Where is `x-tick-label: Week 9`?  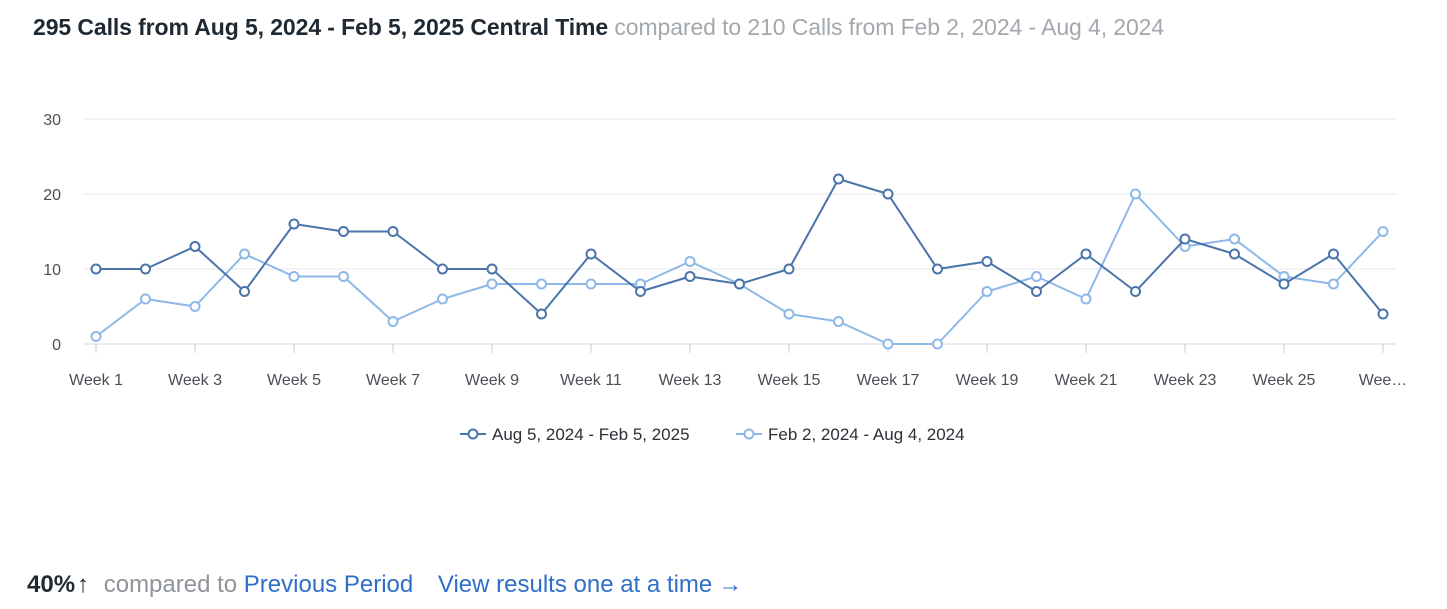 x-tick-label: Week 9 is located at coordinates (492, 380).